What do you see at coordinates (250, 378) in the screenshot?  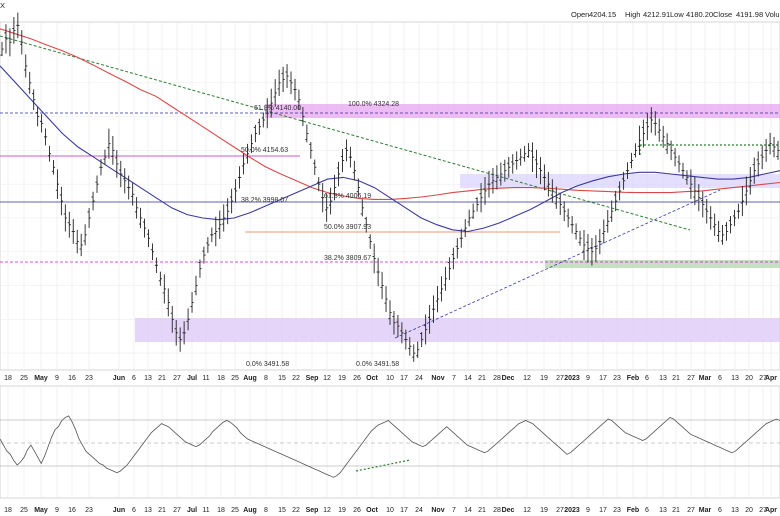 I see `x-tick-label: Aug` at bounding box center [250, 378].